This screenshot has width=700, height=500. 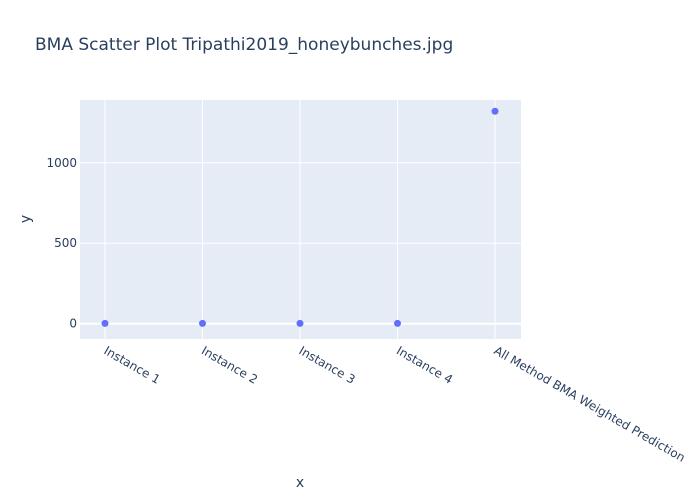 What do you see at coordinates (300, 483) in the screenshot?
I see `x-axis-title: x` at bounding box center [300, 483].